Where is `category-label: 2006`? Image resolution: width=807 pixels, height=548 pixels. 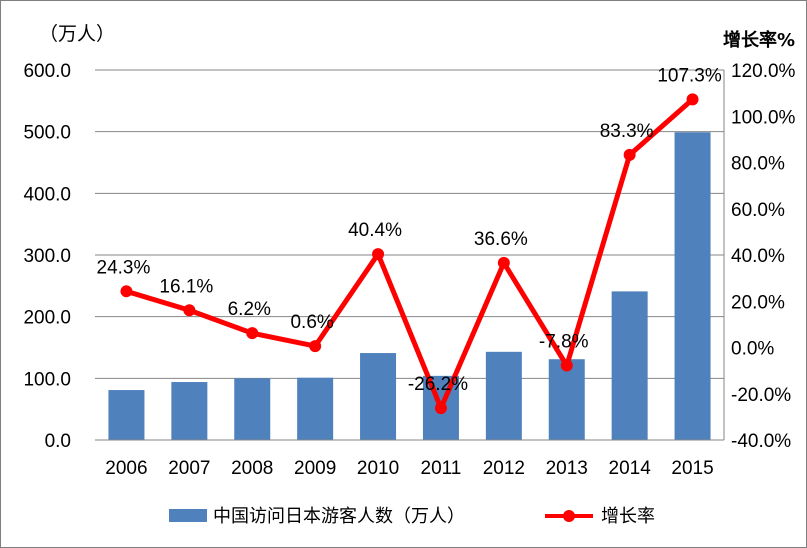
category-label: 2006 is located at coordinates (126, 468).